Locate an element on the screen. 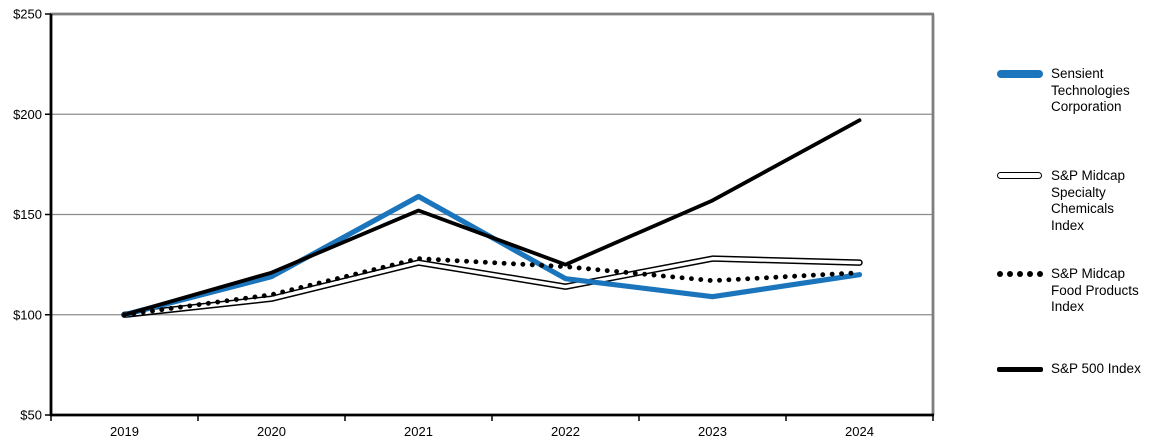  svg-text: $200 is located at coordinates (27, 114).